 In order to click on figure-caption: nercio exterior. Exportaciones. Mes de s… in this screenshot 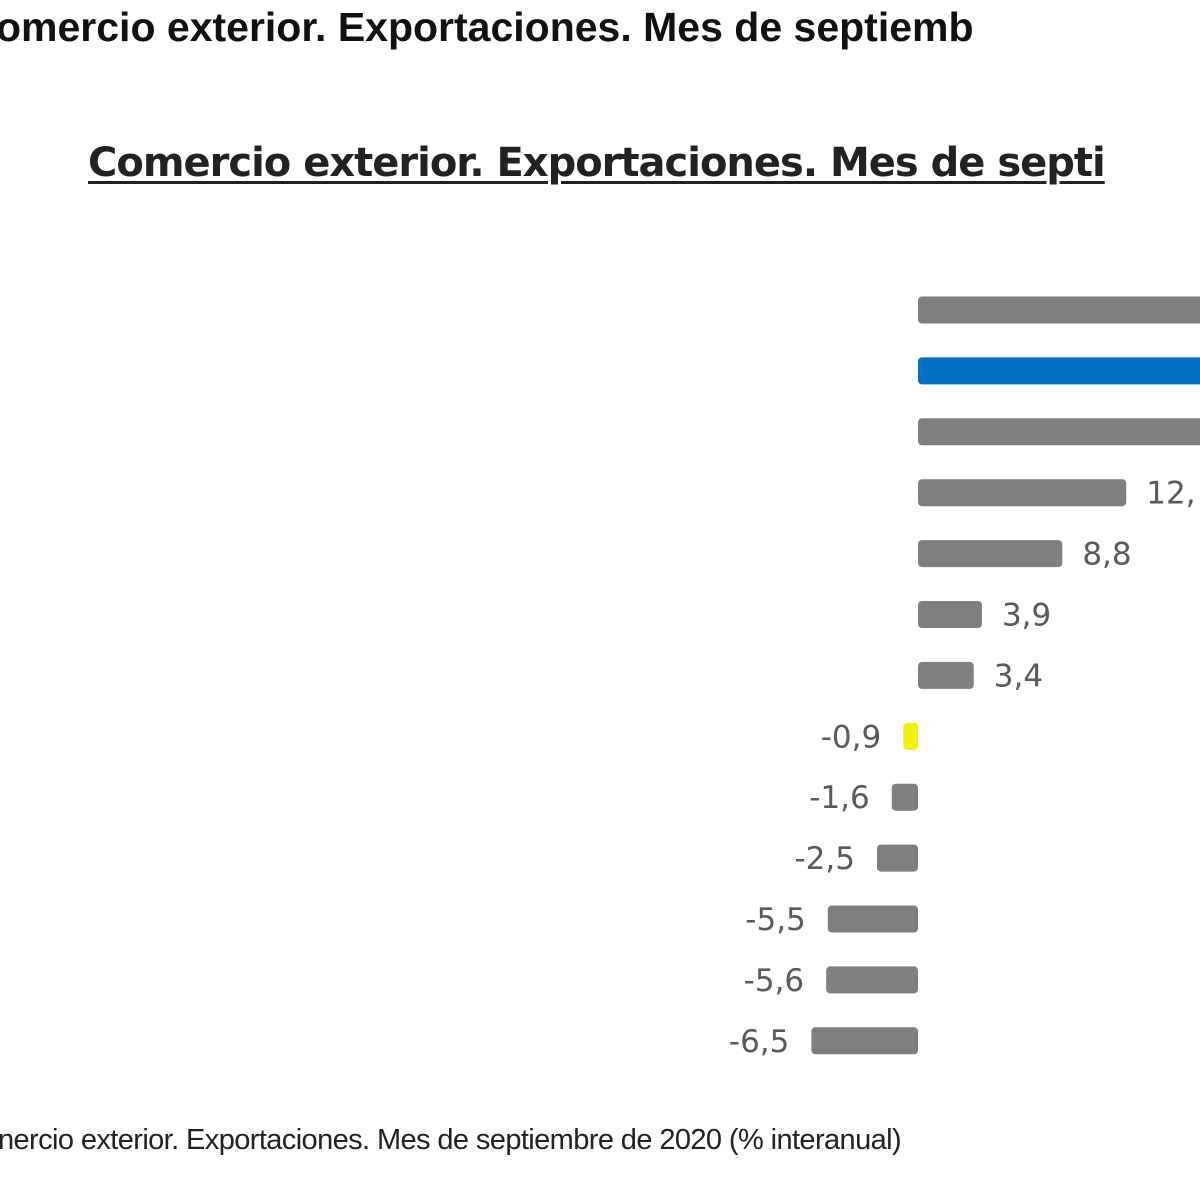, I will do `click(451, 1140)`.